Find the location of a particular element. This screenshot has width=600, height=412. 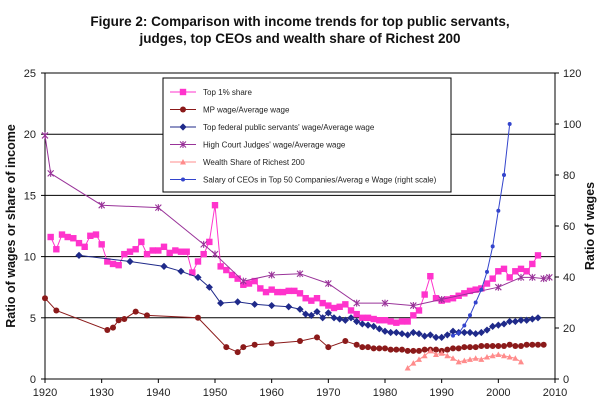

y2-axis-title: Ratio of wages is located at coordinates (590, 226).